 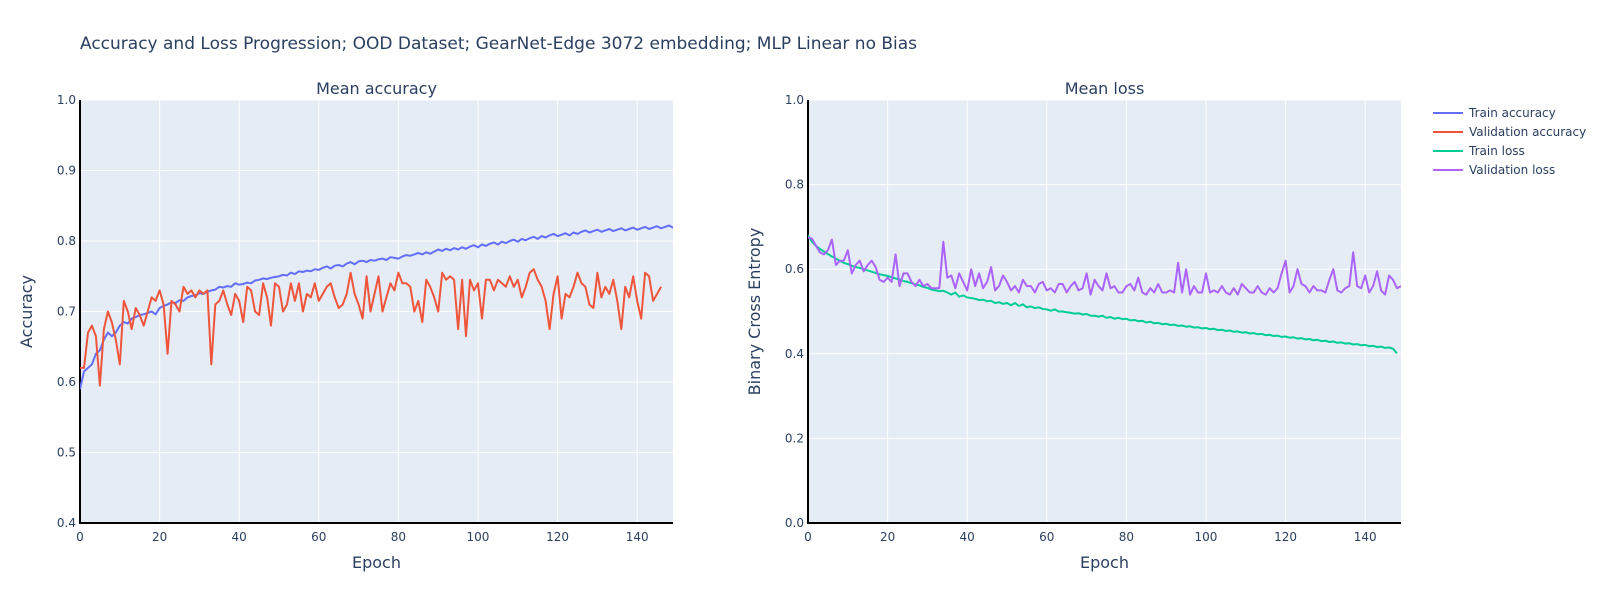 I want to click on series-line-train-accuracy, so click(x=376, y=307).